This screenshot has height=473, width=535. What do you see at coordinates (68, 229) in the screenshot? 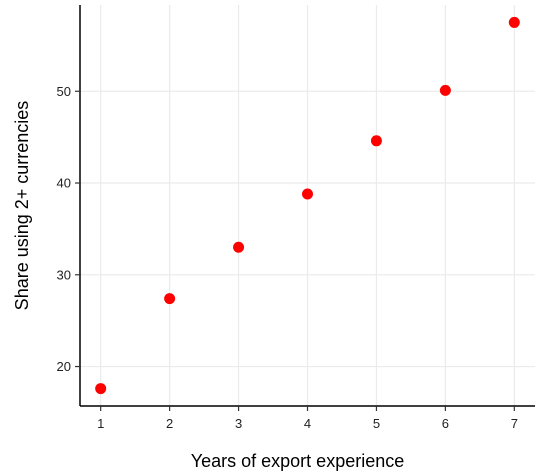
I see `y-axis-ticks: 20 30 40 50` at bounding box center [68, 229].